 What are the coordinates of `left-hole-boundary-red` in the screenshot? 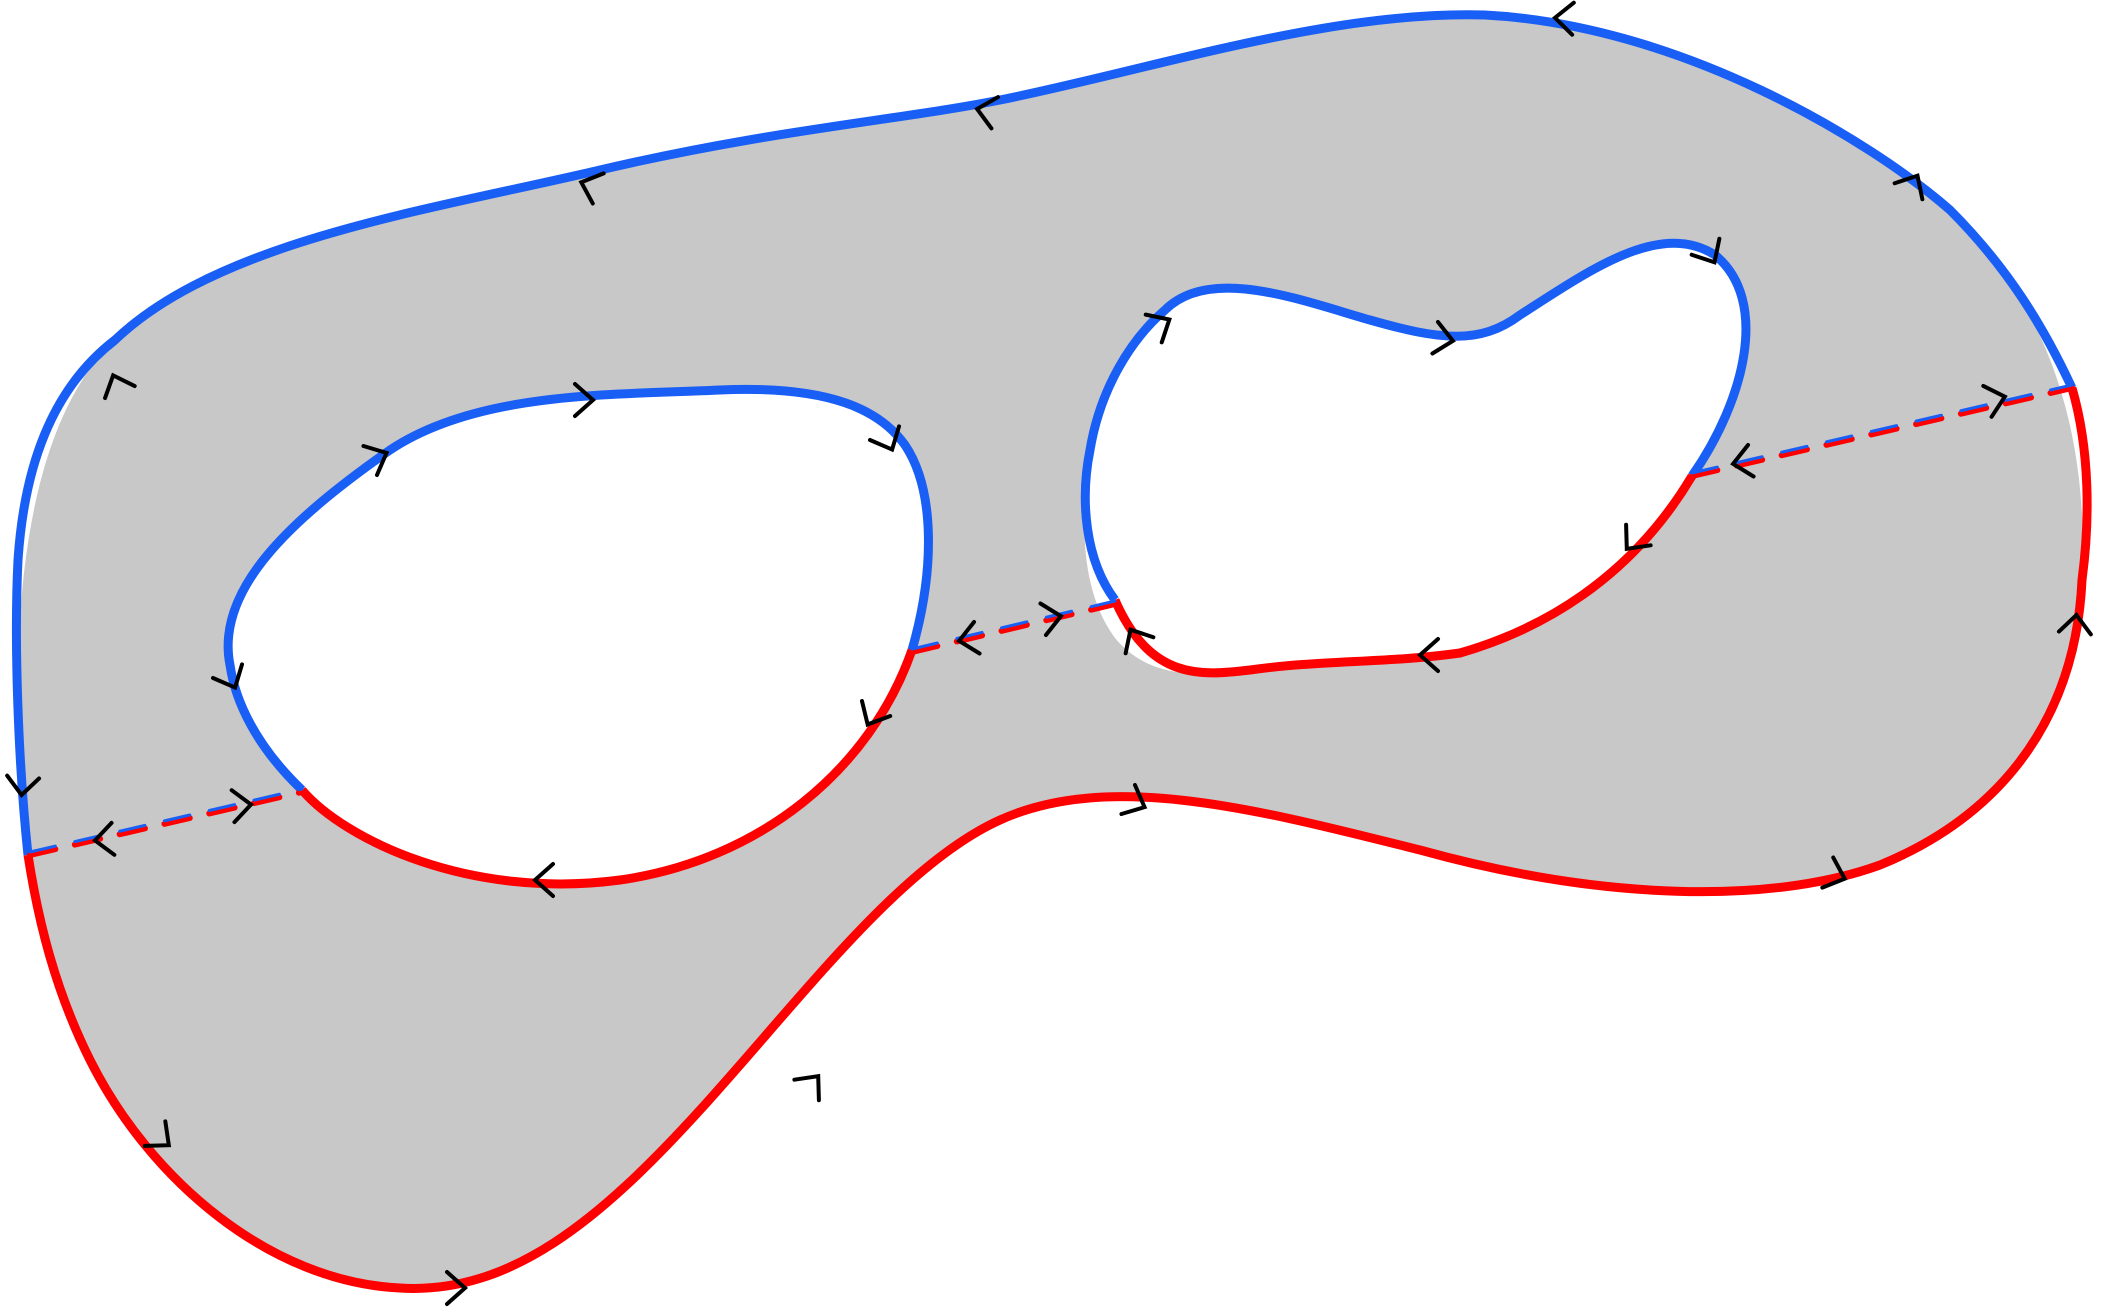 It's located at (607, 768).